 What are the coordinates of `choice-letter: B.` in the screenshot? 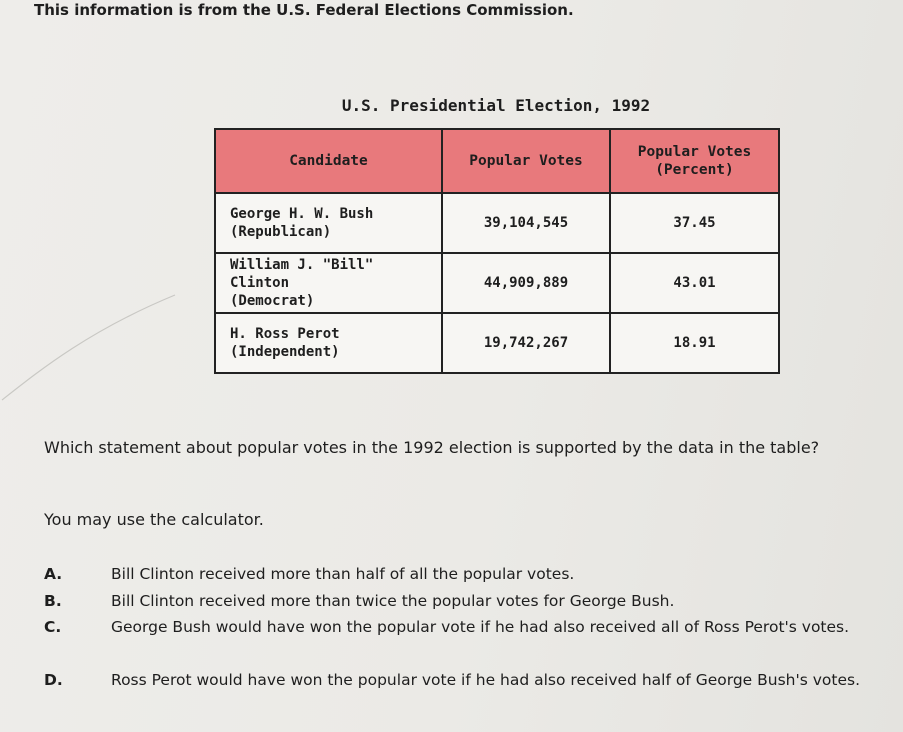 It's located at (53, 601).